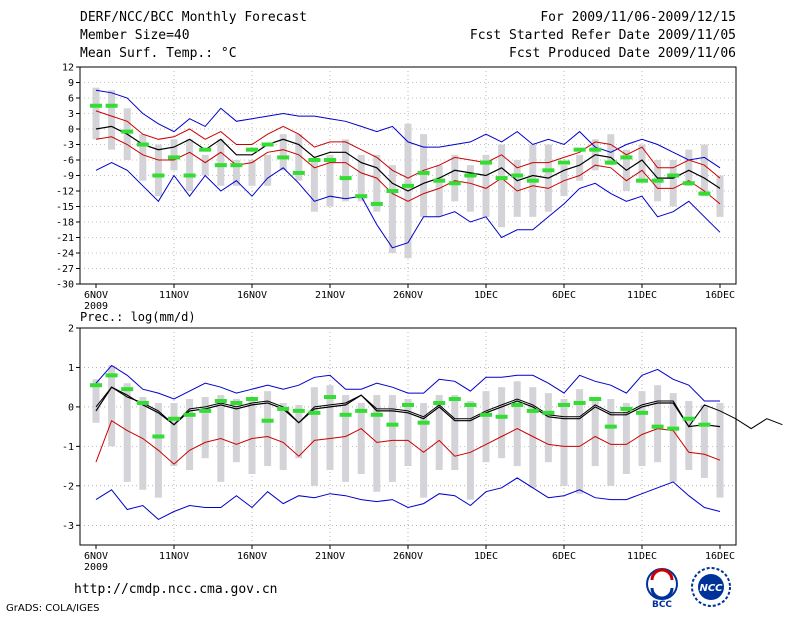 The height and width of the screenshot is (618, 800). What do you see at coordinates (68, 176) in the screenshot?
I see `temp-ytick-label: -9` at bounding box center [68, 176].